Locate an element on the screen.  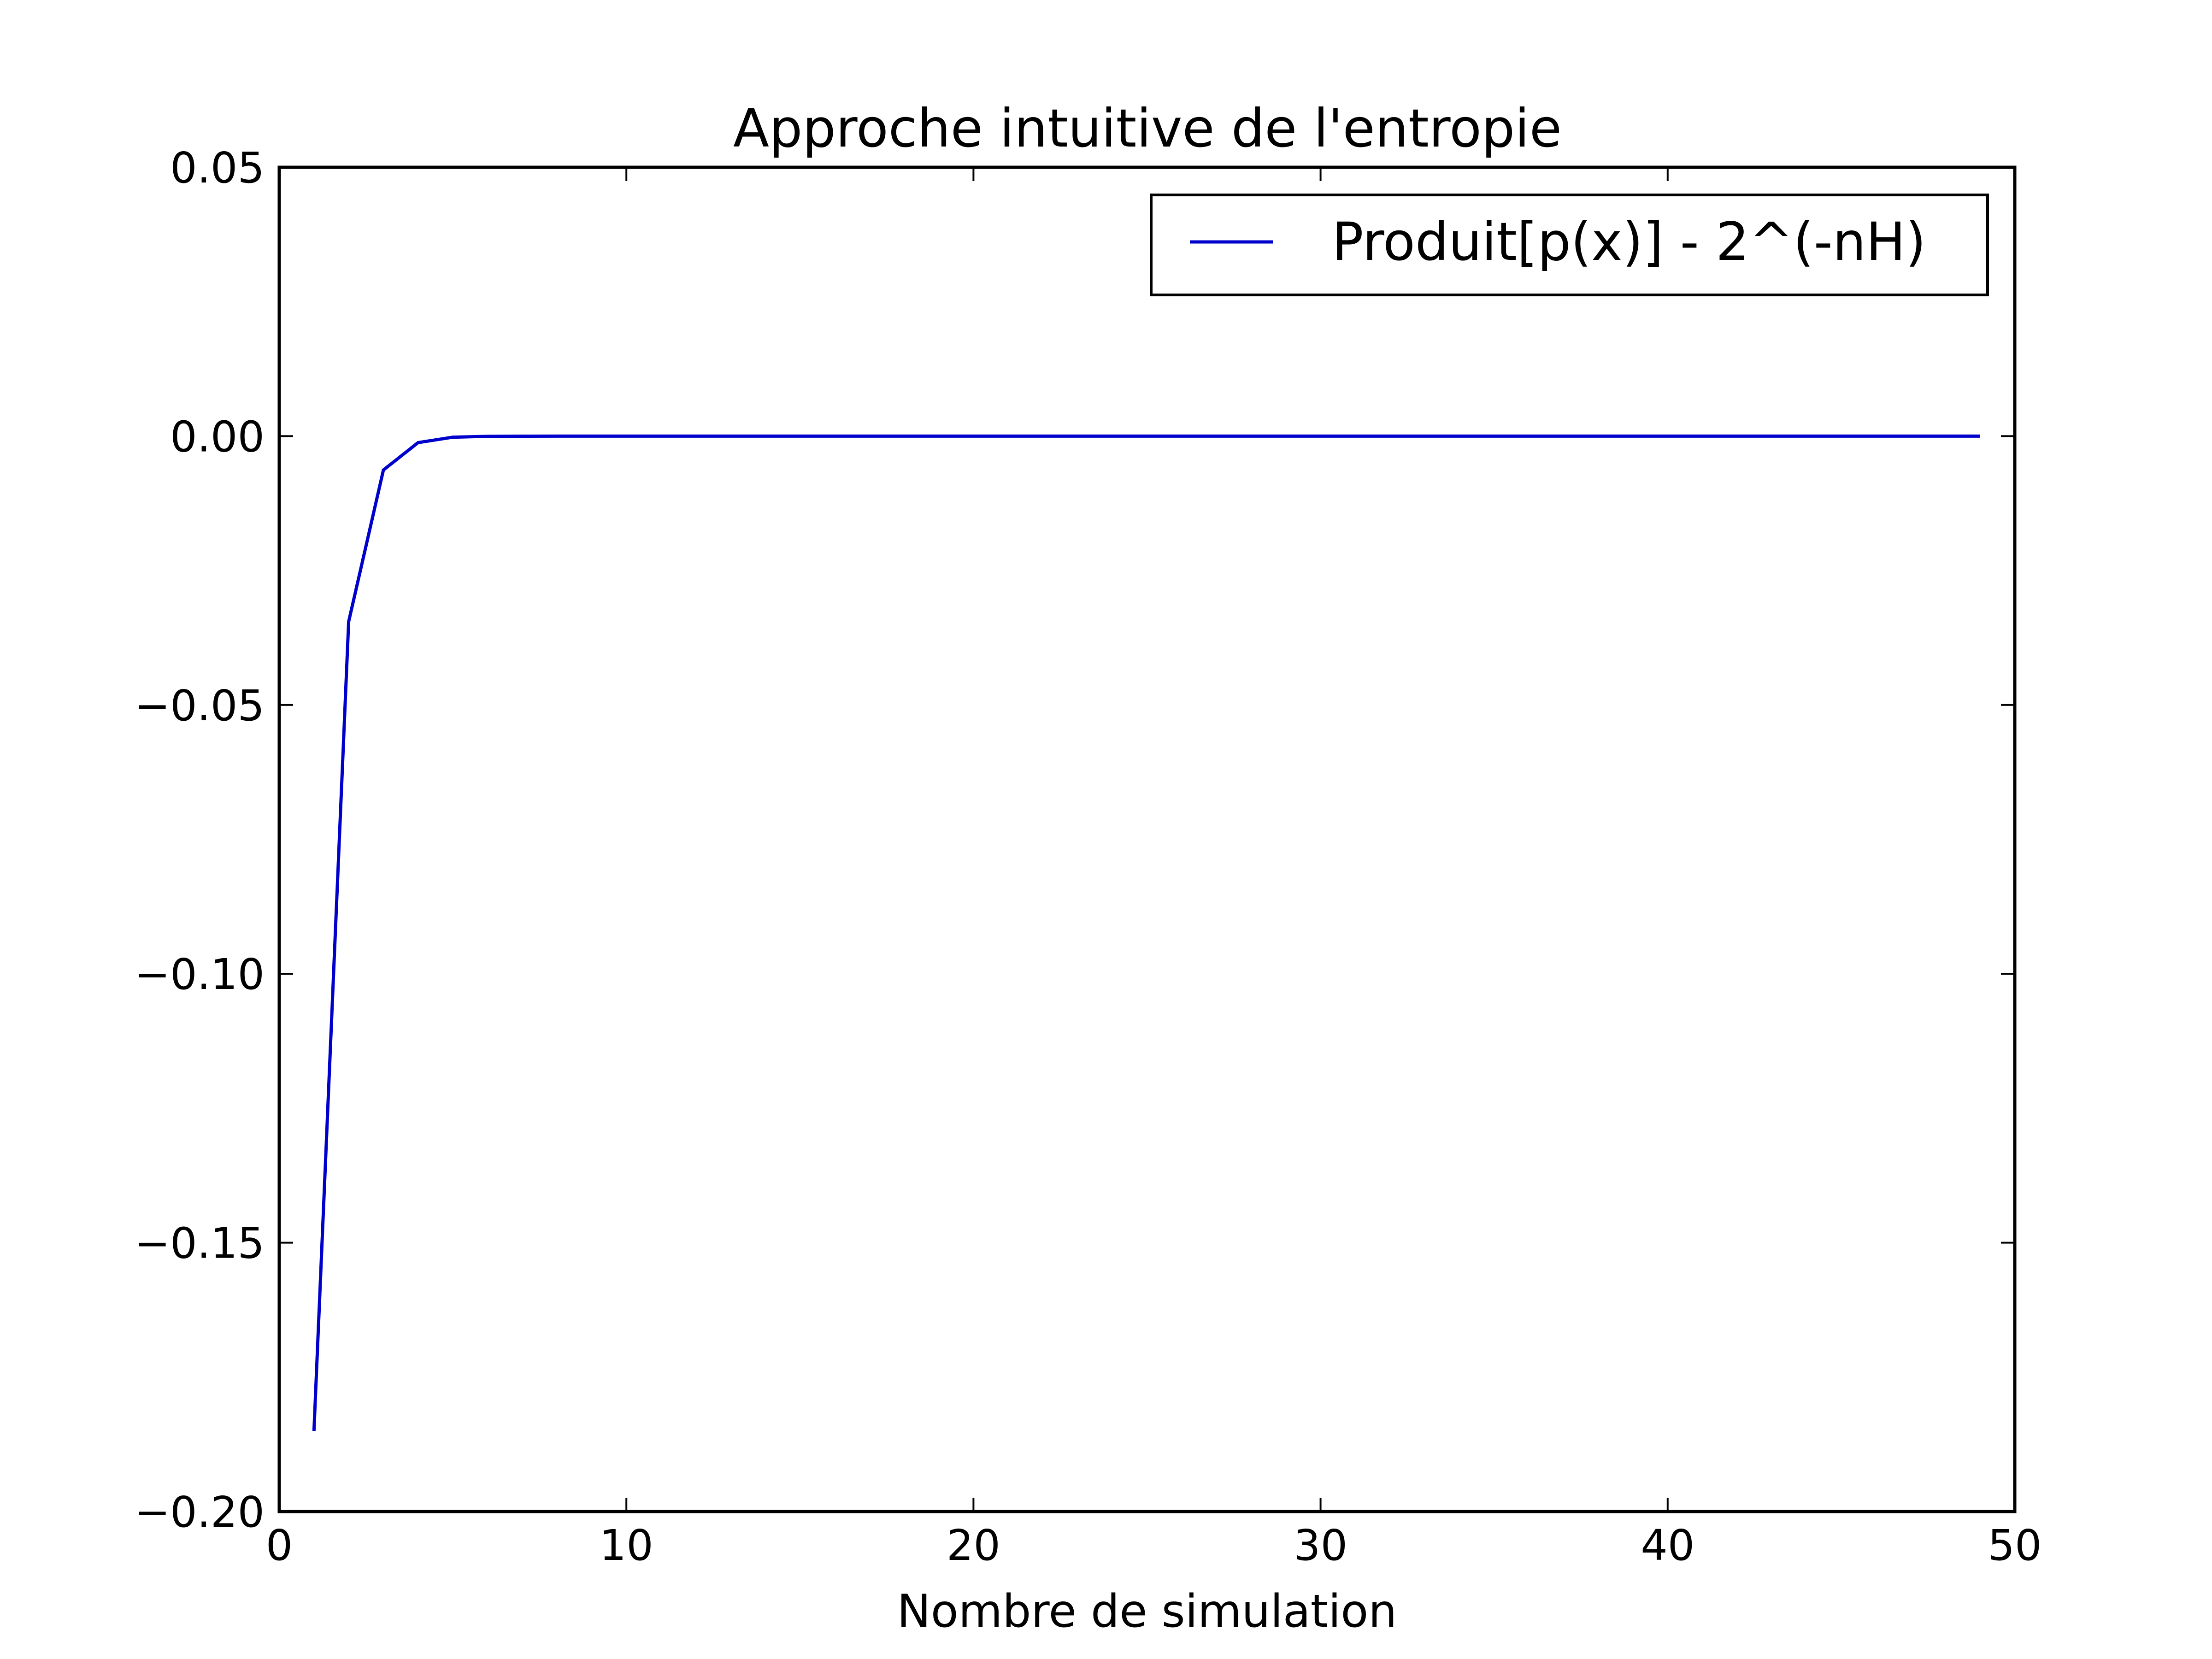
chart-title: Approche intuitive de l'entropie is located at coordinates (1147, 128).